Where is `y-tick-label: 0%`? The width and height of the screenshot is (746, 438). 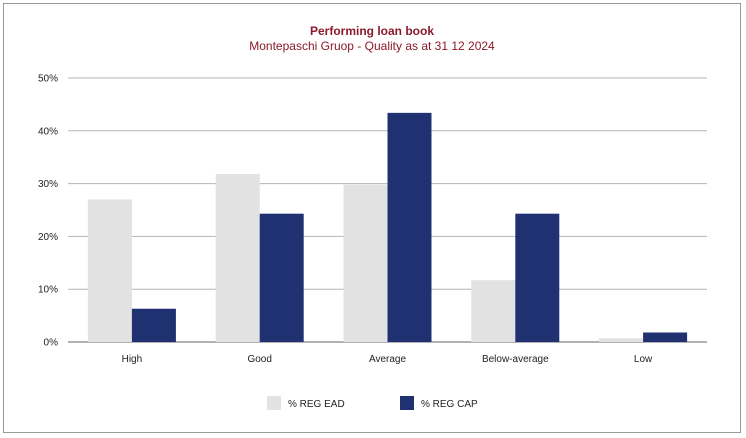
y-tick-label: 0% is located at coordinates (51, 343).